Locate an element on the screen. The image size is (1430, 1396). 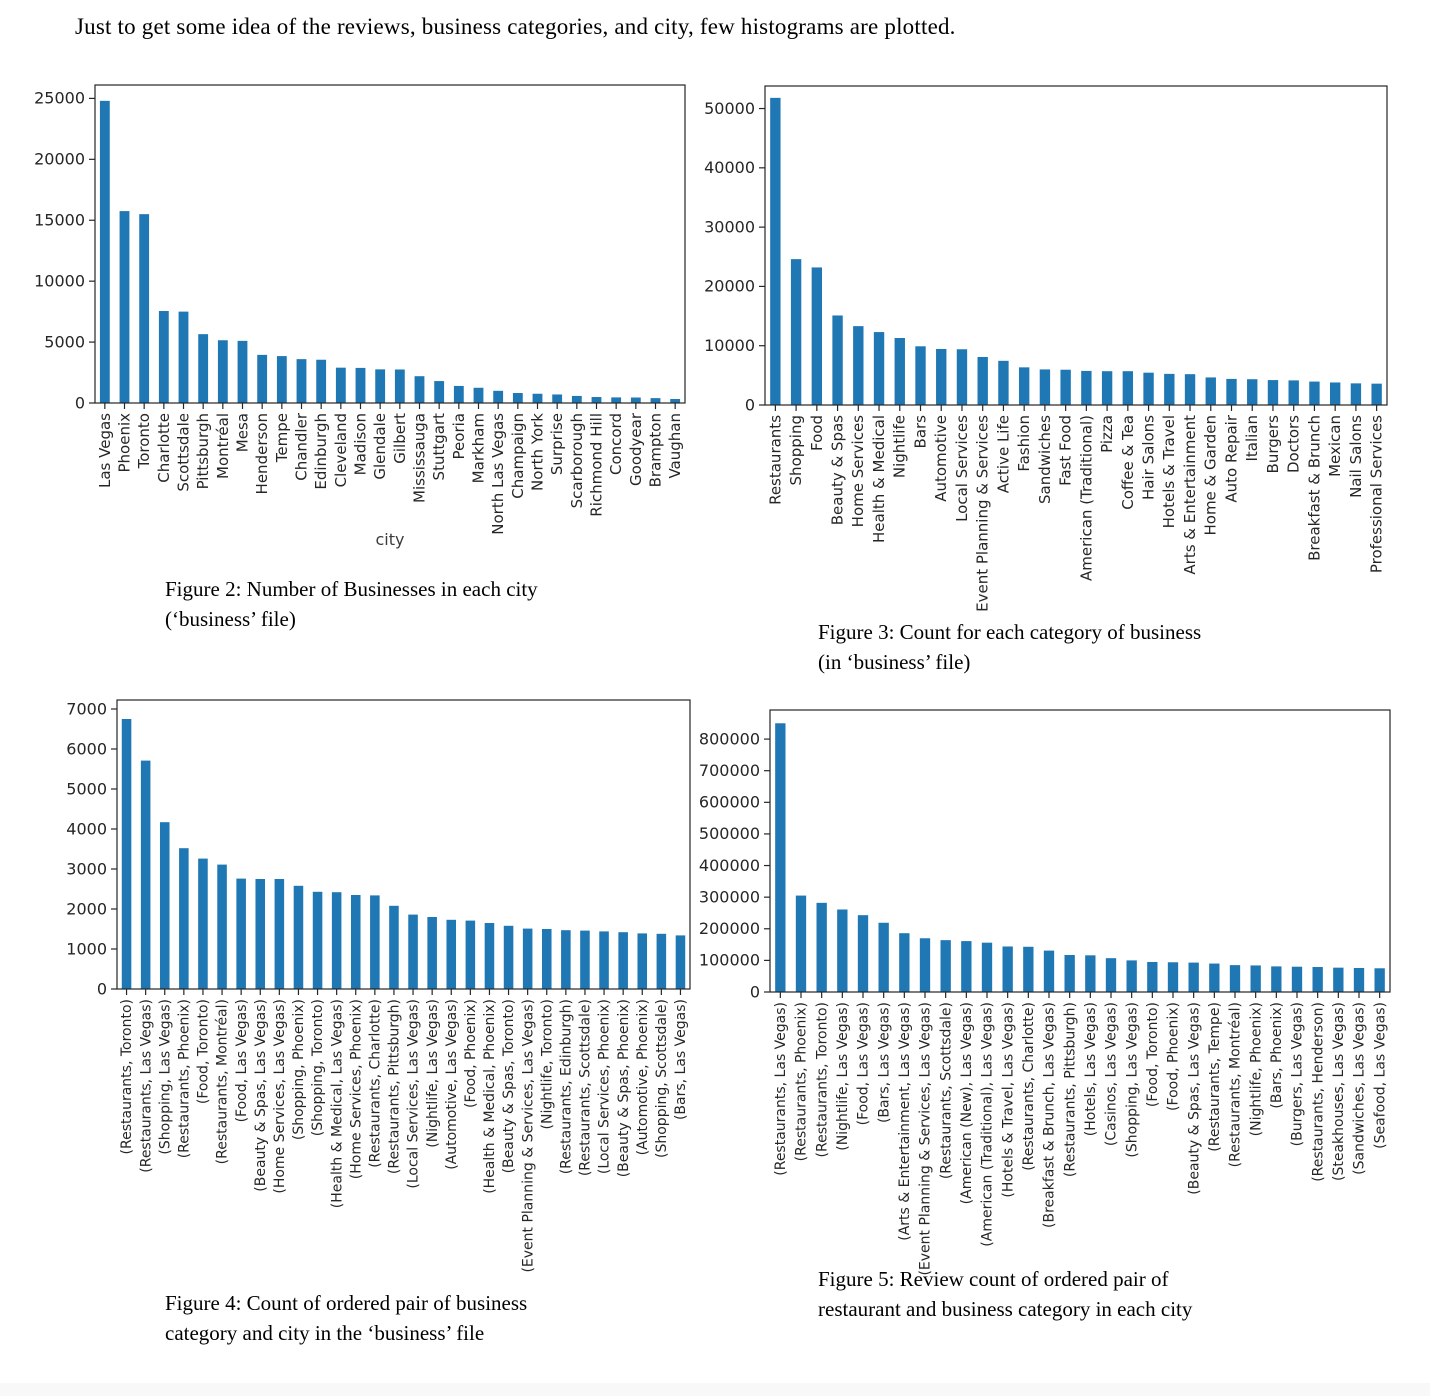
x-tick-label: (Bars, Las Vegas) is located at coordinates (681, 1059).